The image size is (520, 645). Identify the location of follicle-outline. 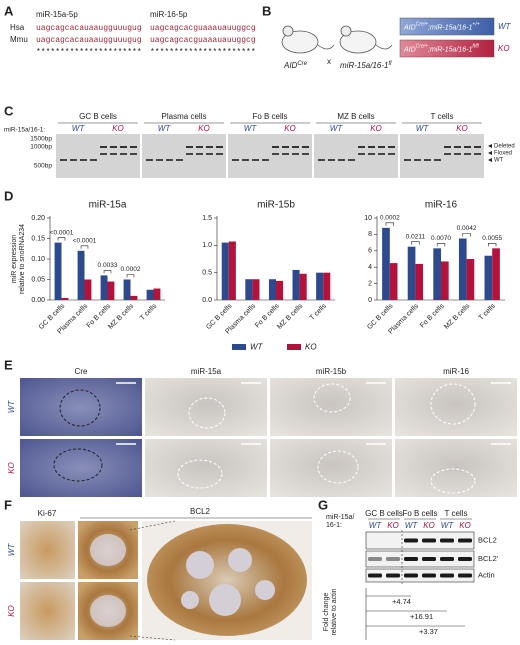
(338, 467).